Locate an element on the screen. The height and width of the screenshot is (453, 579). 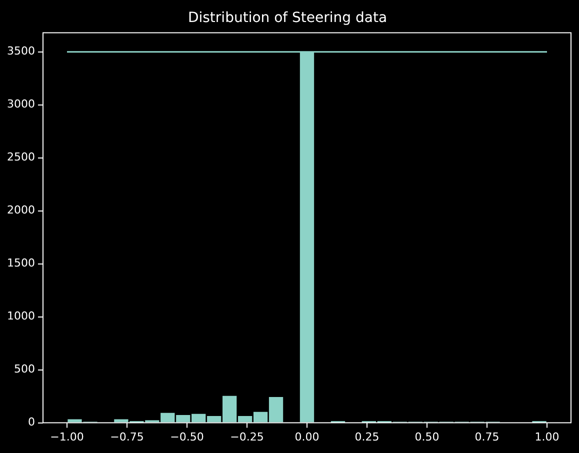
y-tick-label: 0 is located at coordinates (31, 422).